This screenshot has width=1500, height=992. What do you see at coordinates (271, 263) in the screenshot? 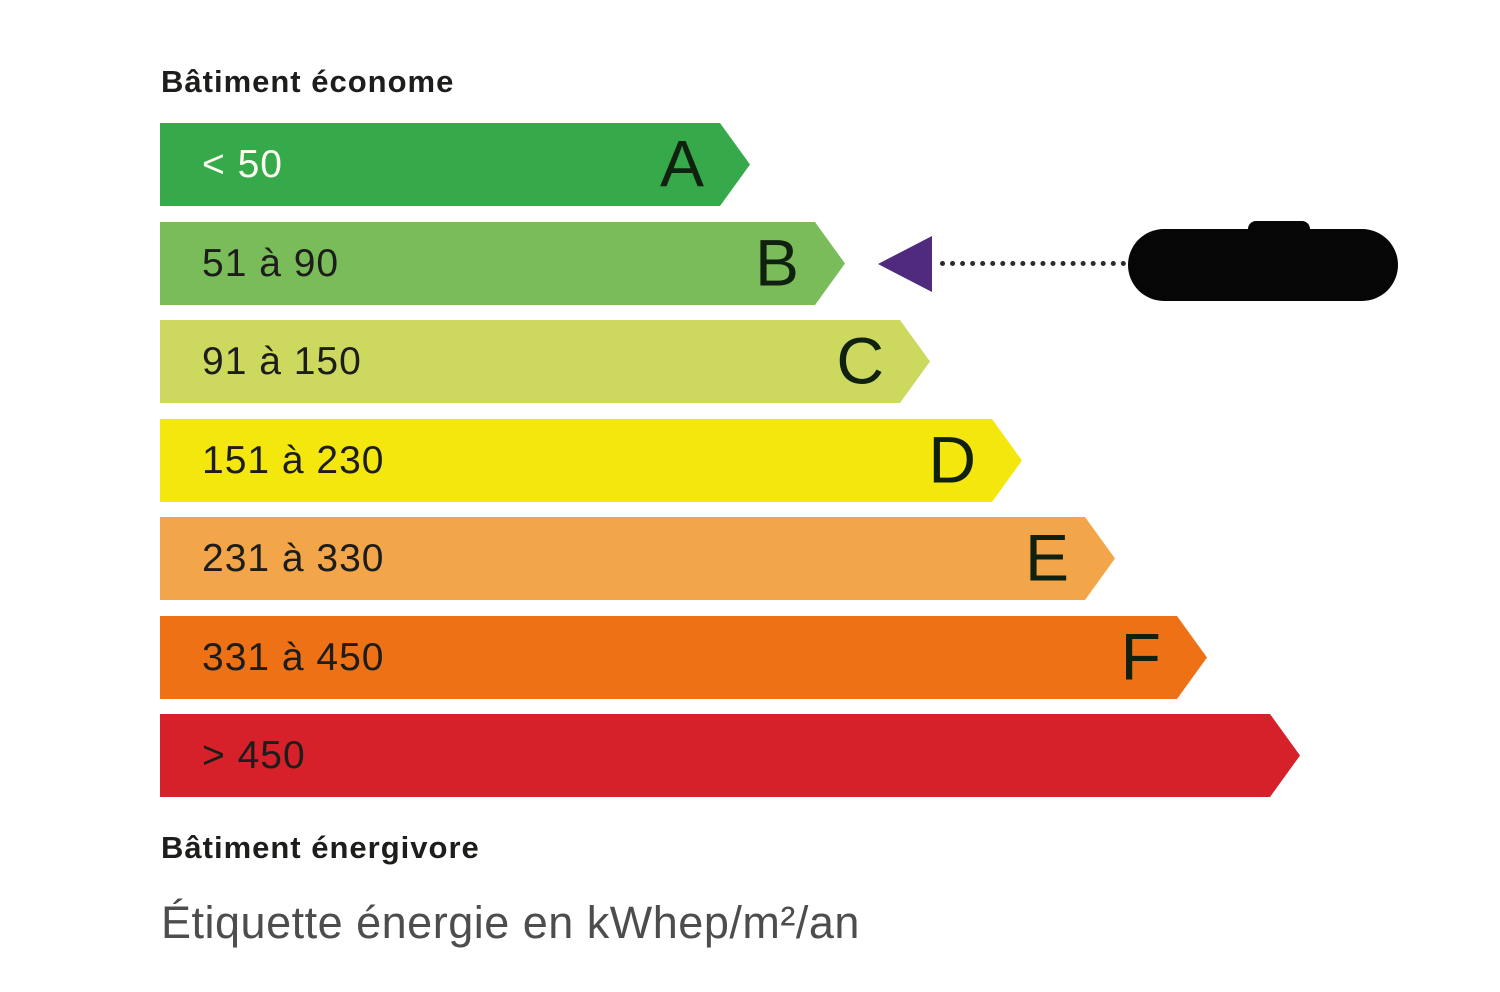
I see `energy-range-b: 51 à 90` at bounding box center [271, 263].